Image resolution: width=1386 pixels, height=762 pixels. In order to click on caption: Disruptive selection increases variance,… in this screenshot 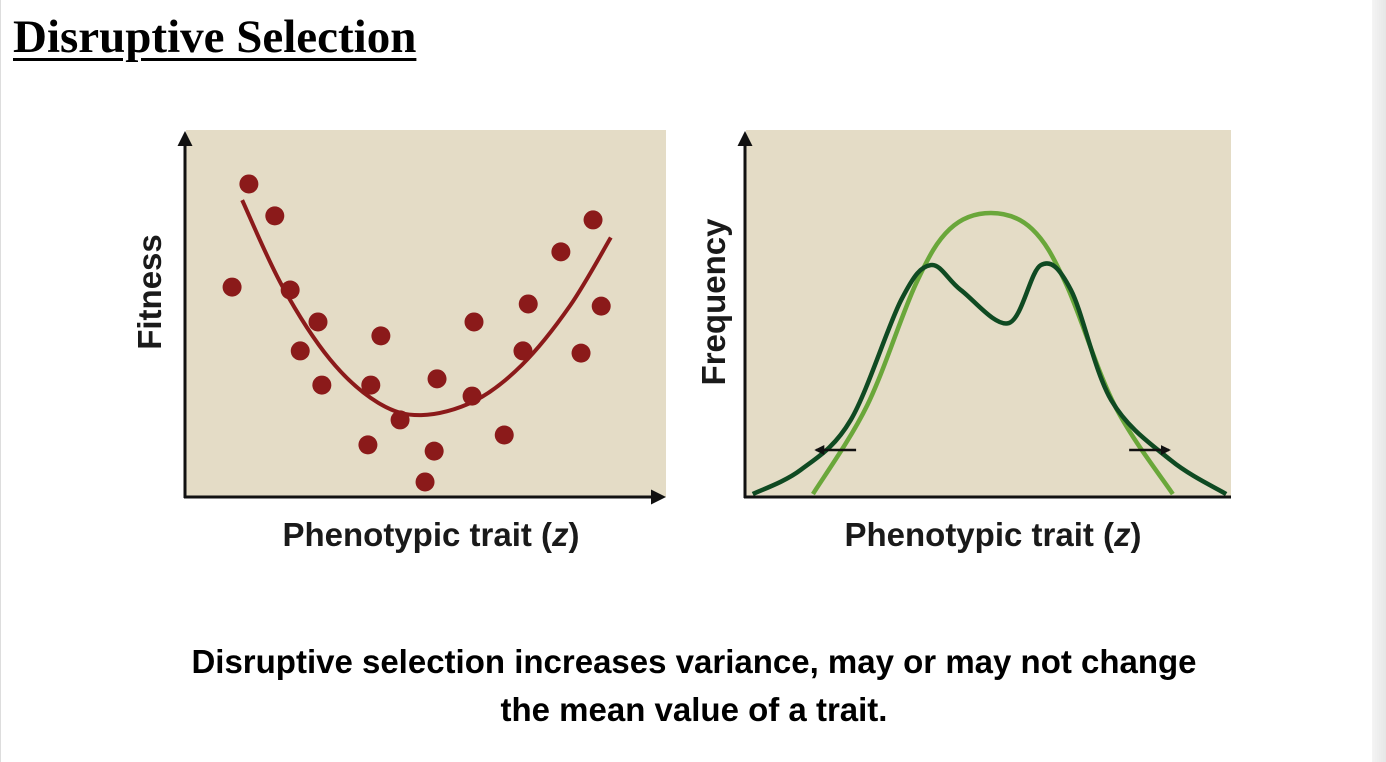, I will do `click(693, 686)`.